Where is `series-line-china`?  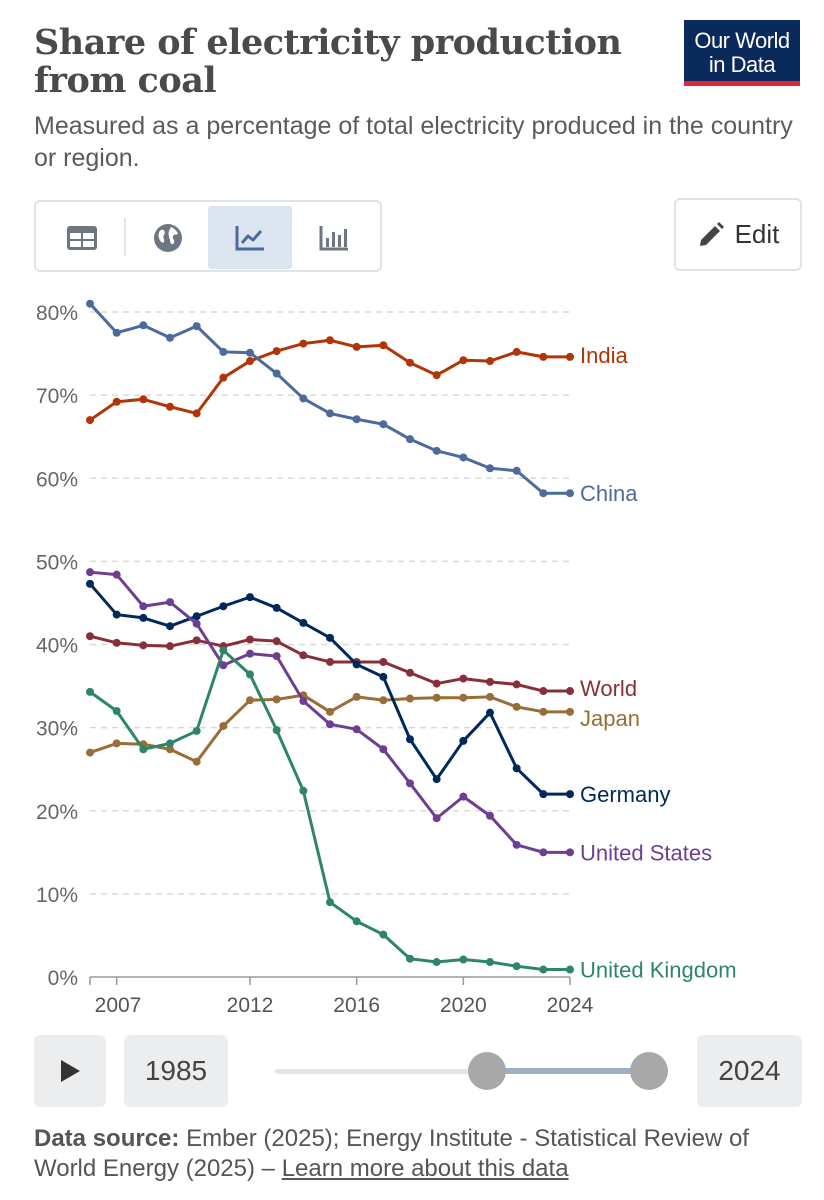
series-line-china is located at coordinates (329, 398).